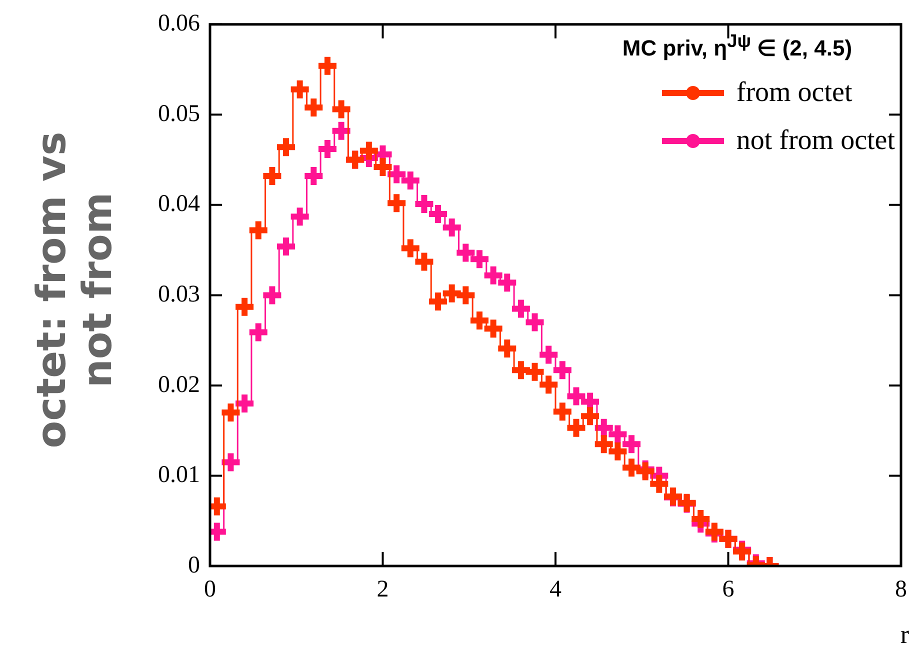 The width and height of the screenshot is (917, 654). What do you see at coordinates (794, 93) in the screenshot?
I see `legend-label: from octet` at bounding box center [794, 93].